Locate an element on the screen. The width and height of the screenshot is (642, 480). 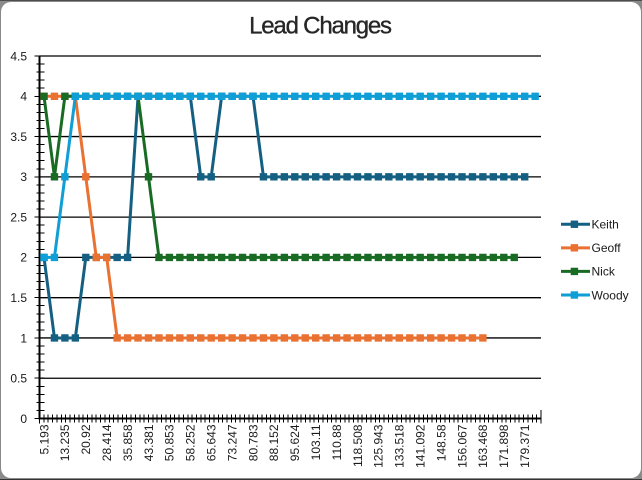
svg-text: 179.371 is located at coordinates (525, 446).